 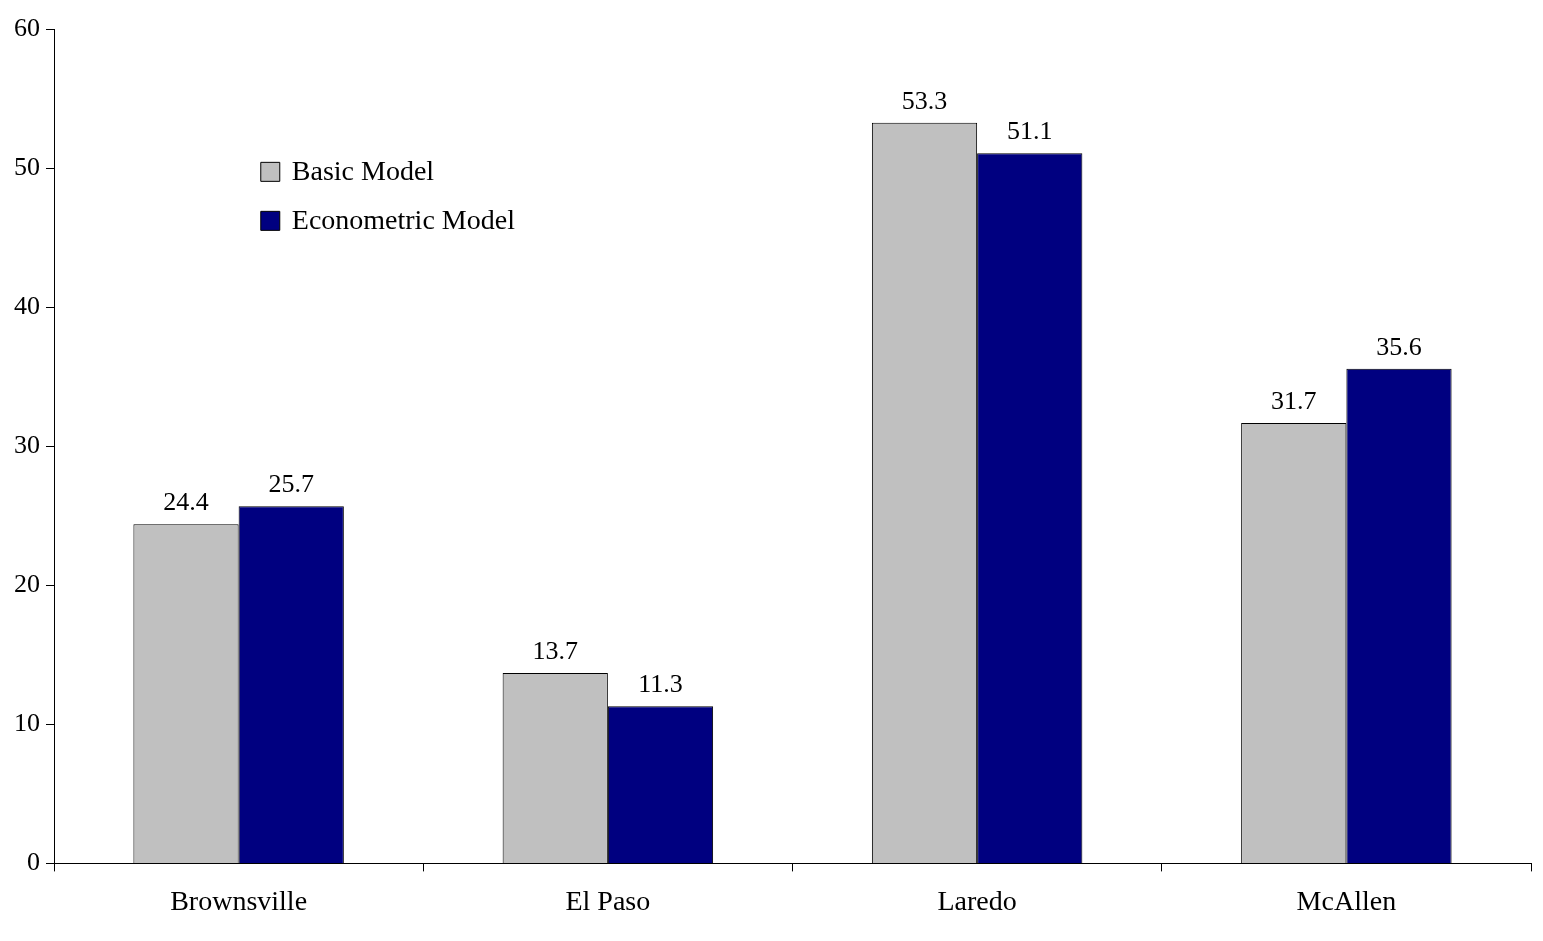 What do you see at coordinates (239, 900) in the screenshot?
I see `x-tick-label: Brownsville` at bounding box center [239, 900].